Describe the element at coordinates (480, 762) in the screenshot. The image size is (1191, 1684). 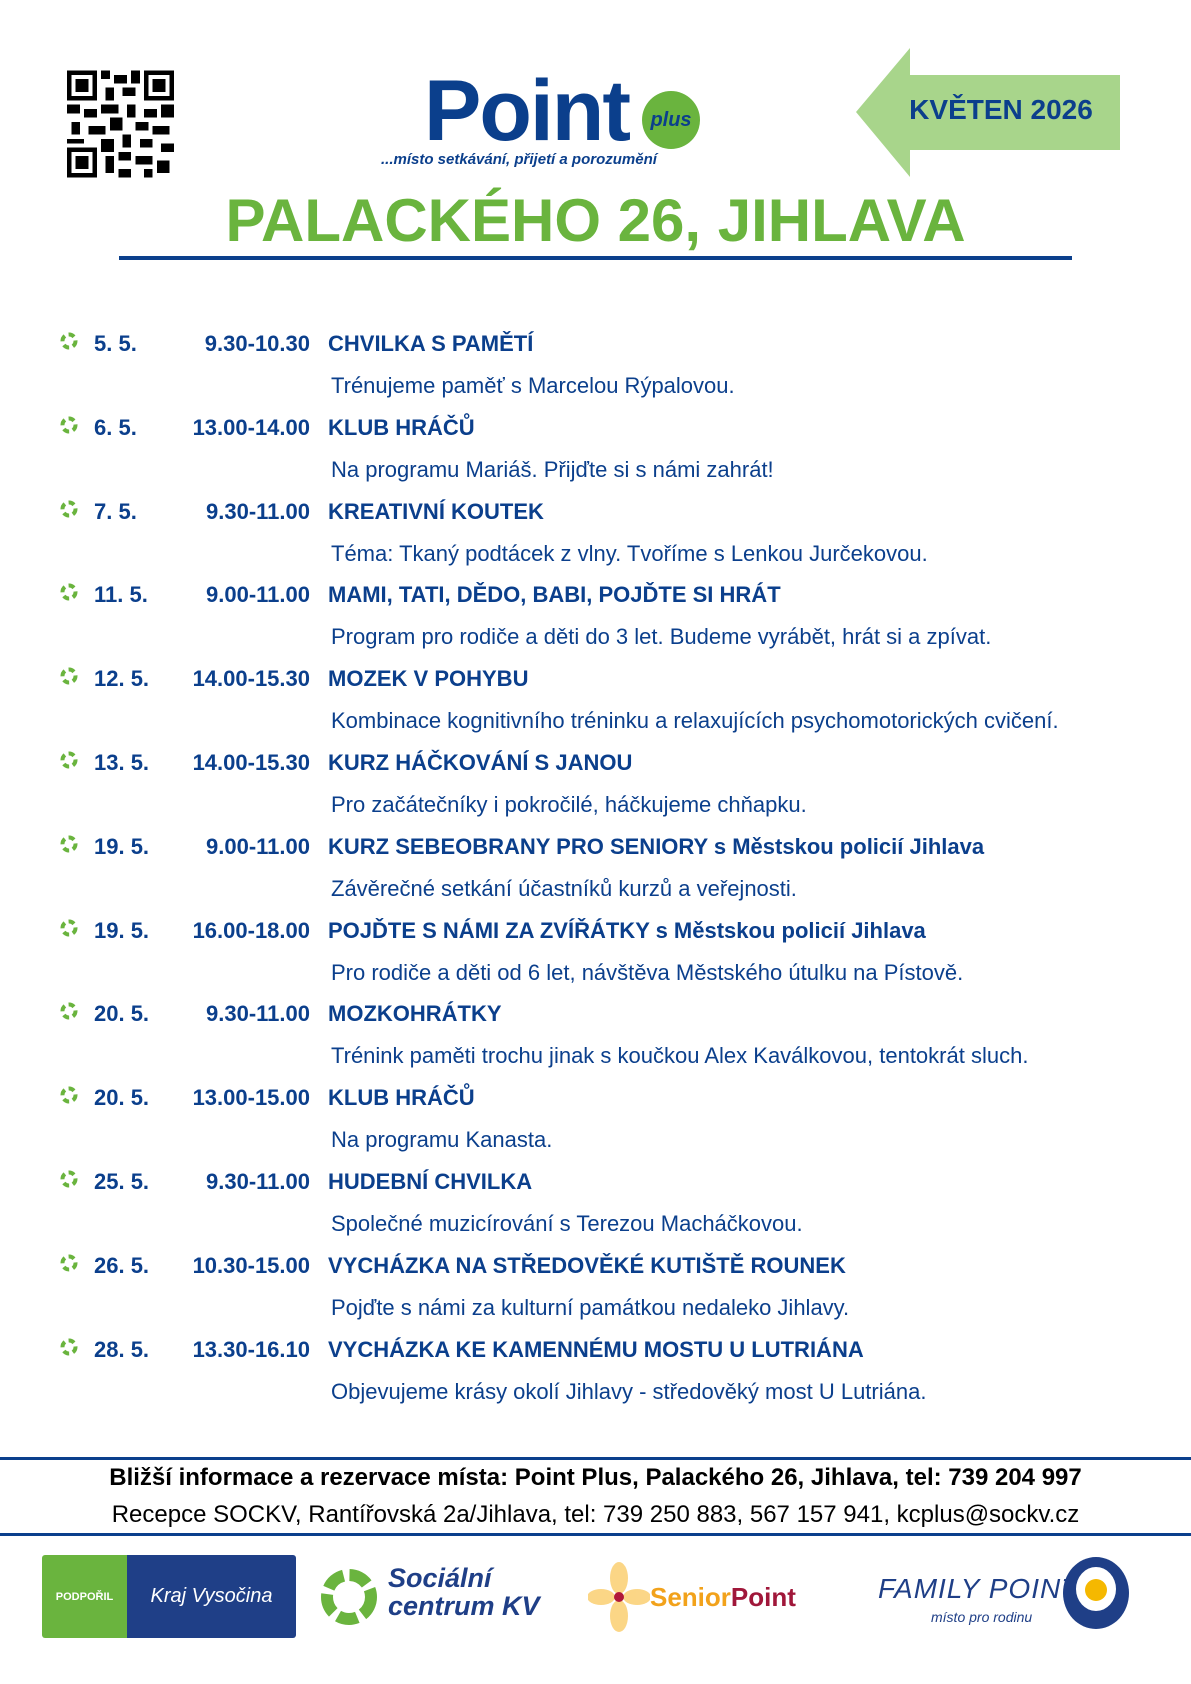
I see `event-title: KURZ HÁČKOVÁNÍ S JANOU` at that location.